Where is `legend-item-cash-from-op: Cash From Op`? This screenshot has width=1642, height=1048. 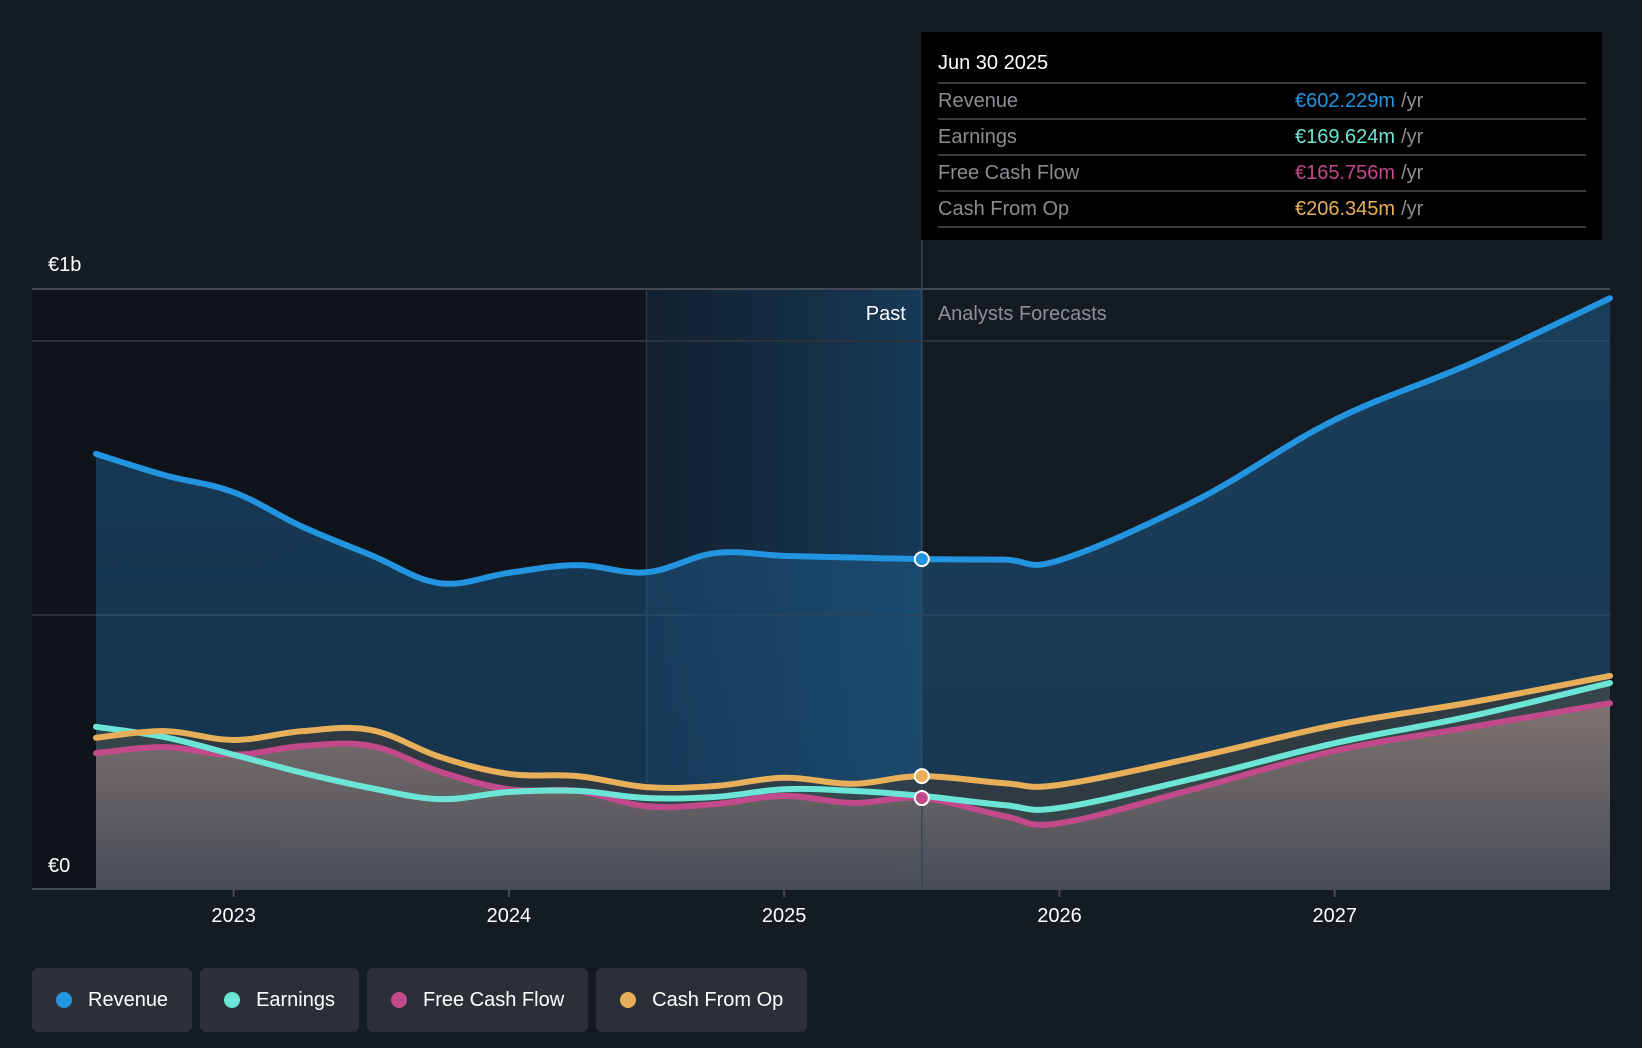
legend-item-cash-from-op: Cash From Op is located at coordinates (702, 1000).